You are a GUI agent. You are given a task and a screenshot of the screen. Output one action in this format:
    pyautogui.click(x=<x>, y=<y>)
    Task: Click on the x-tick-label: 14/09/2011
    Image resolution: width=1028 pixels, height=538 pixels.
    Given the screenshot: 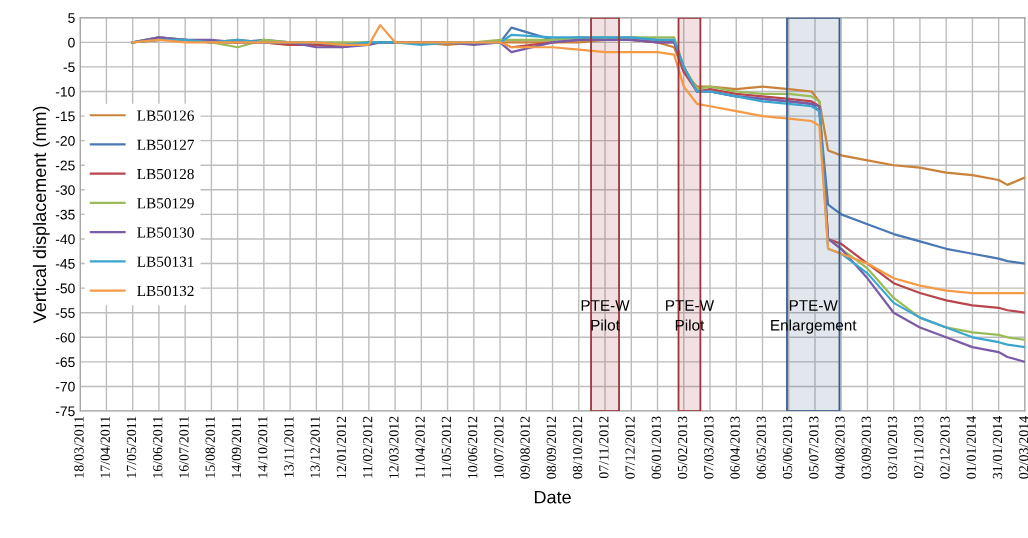 What is the action you would take?
    pyautogui.click(x=236, y=447)
    